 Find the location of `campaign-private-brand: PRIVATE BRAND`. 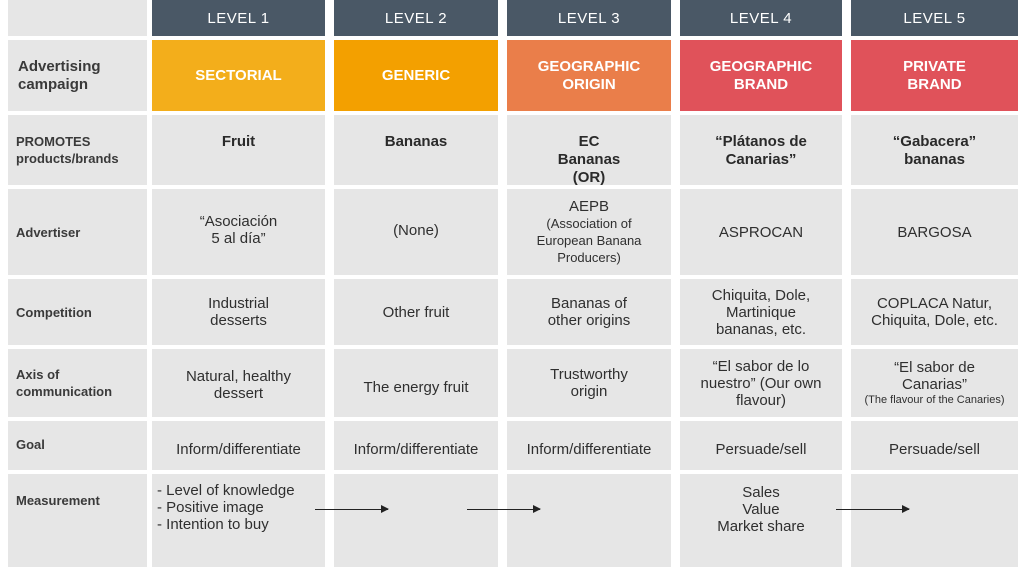

campaign-private-brand: PRIVATE BRAND is located at coordinates (934, 75).